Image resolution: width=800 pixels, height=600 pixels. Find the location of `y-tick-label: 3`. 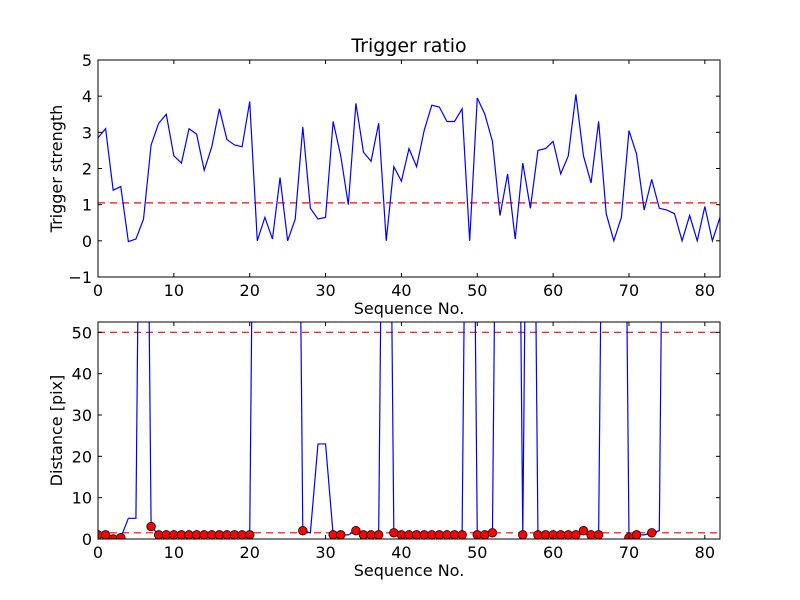

y-tick-label: 3 is located at coordinates (87, 132).